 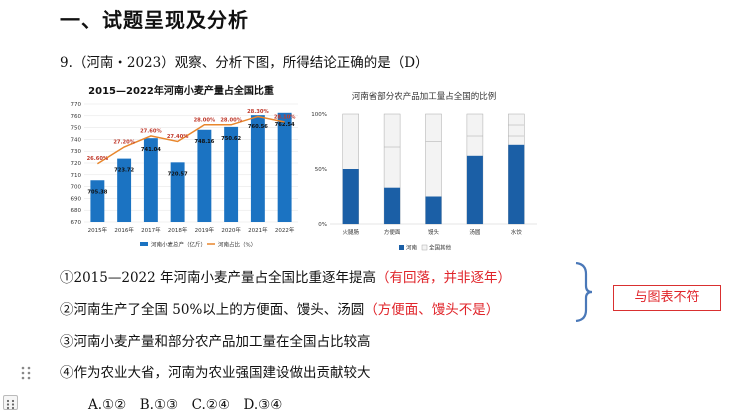 I want to click on chart1-ytick: 740, so click(x=76, y=140).